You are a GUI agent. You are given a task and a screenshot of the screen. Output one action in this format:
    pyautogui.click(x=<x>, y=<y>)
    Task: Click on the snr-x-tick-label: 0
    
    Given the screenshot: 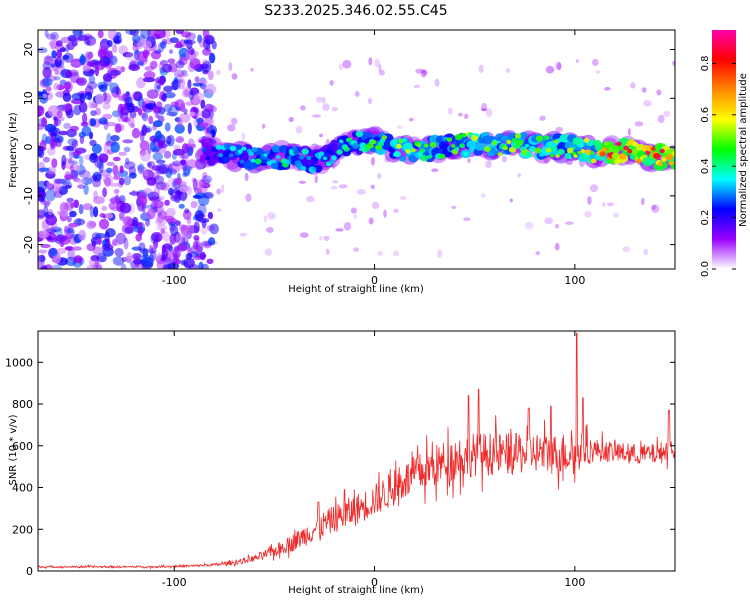 What is the action you would take?
    pyautogui.click(x=374, y=582)
    